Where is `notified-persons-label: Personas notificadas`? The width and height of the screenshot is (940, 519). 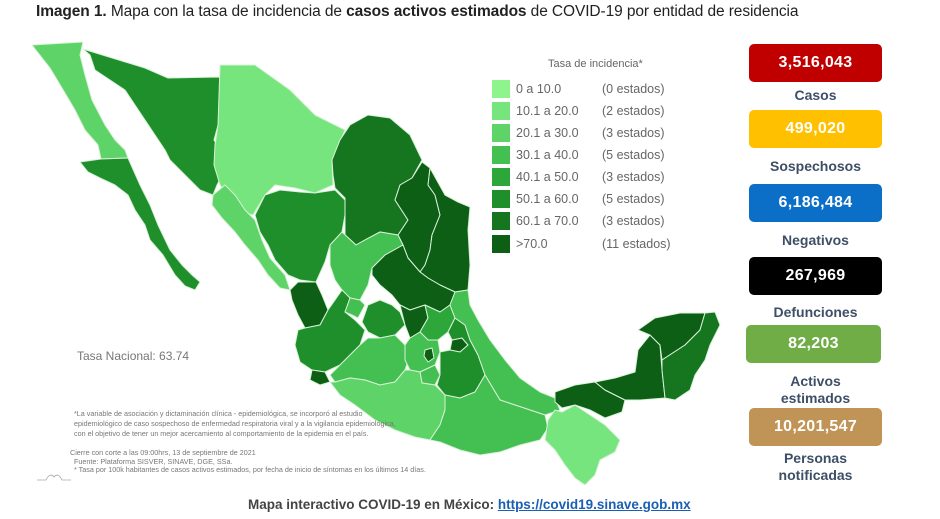 notified-persons-label: Personas notificadas is located at coordinates (815, 467).